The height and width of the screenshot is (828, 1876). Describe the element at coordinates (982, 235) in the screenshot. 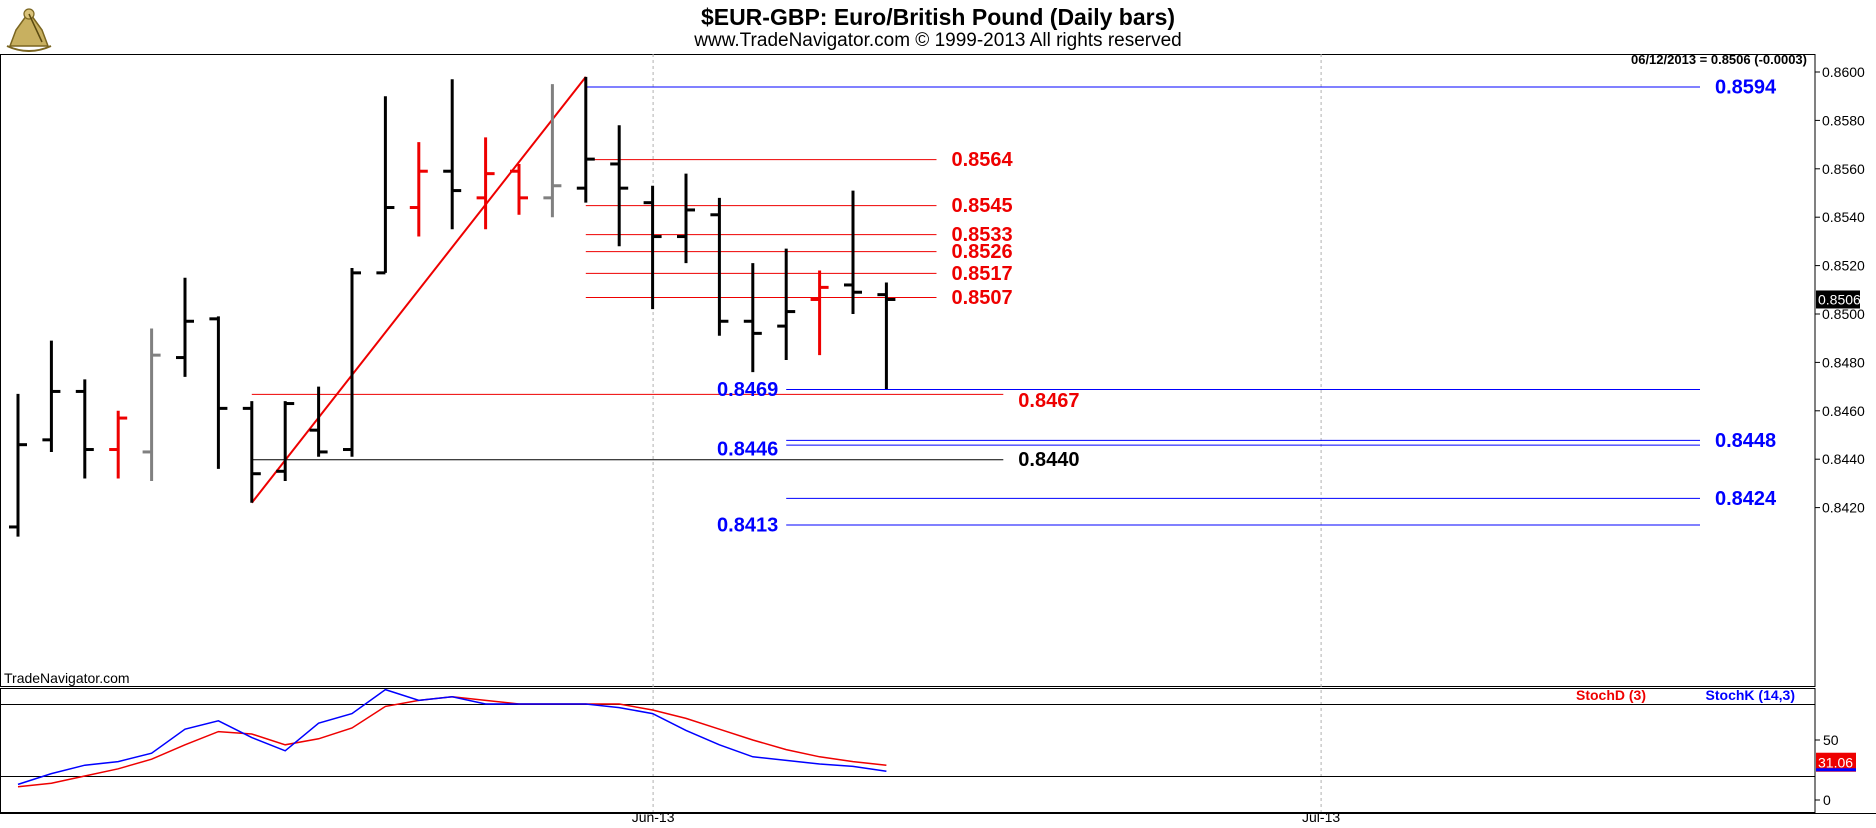

I see `level-label: 0.8533` at that location.